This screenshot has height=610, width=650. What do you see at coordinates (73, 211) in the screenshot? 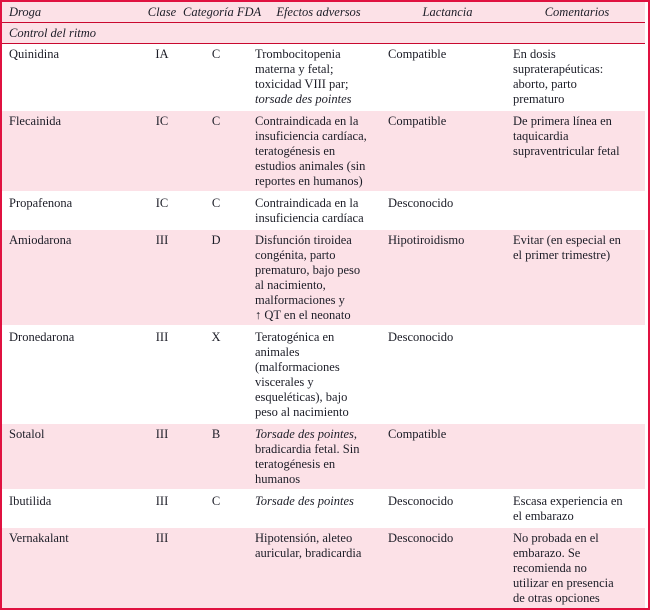
I see `cell-droga: Propafenona` at bounding box center [73, 211].